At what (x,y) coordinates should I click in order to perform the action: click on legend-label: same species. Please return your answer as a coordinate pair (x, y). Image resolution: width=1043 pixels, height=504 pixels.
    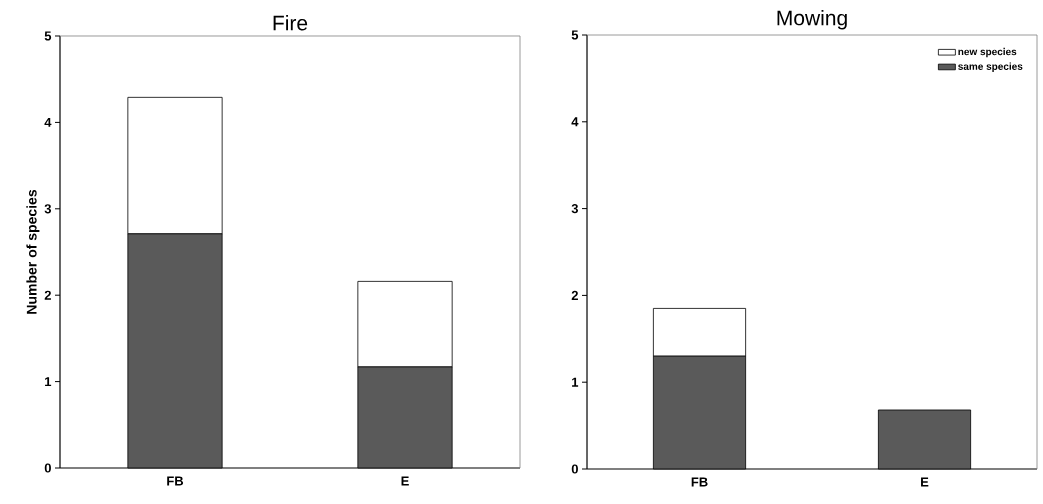
    Looking at the image, I should click on (990, 67).